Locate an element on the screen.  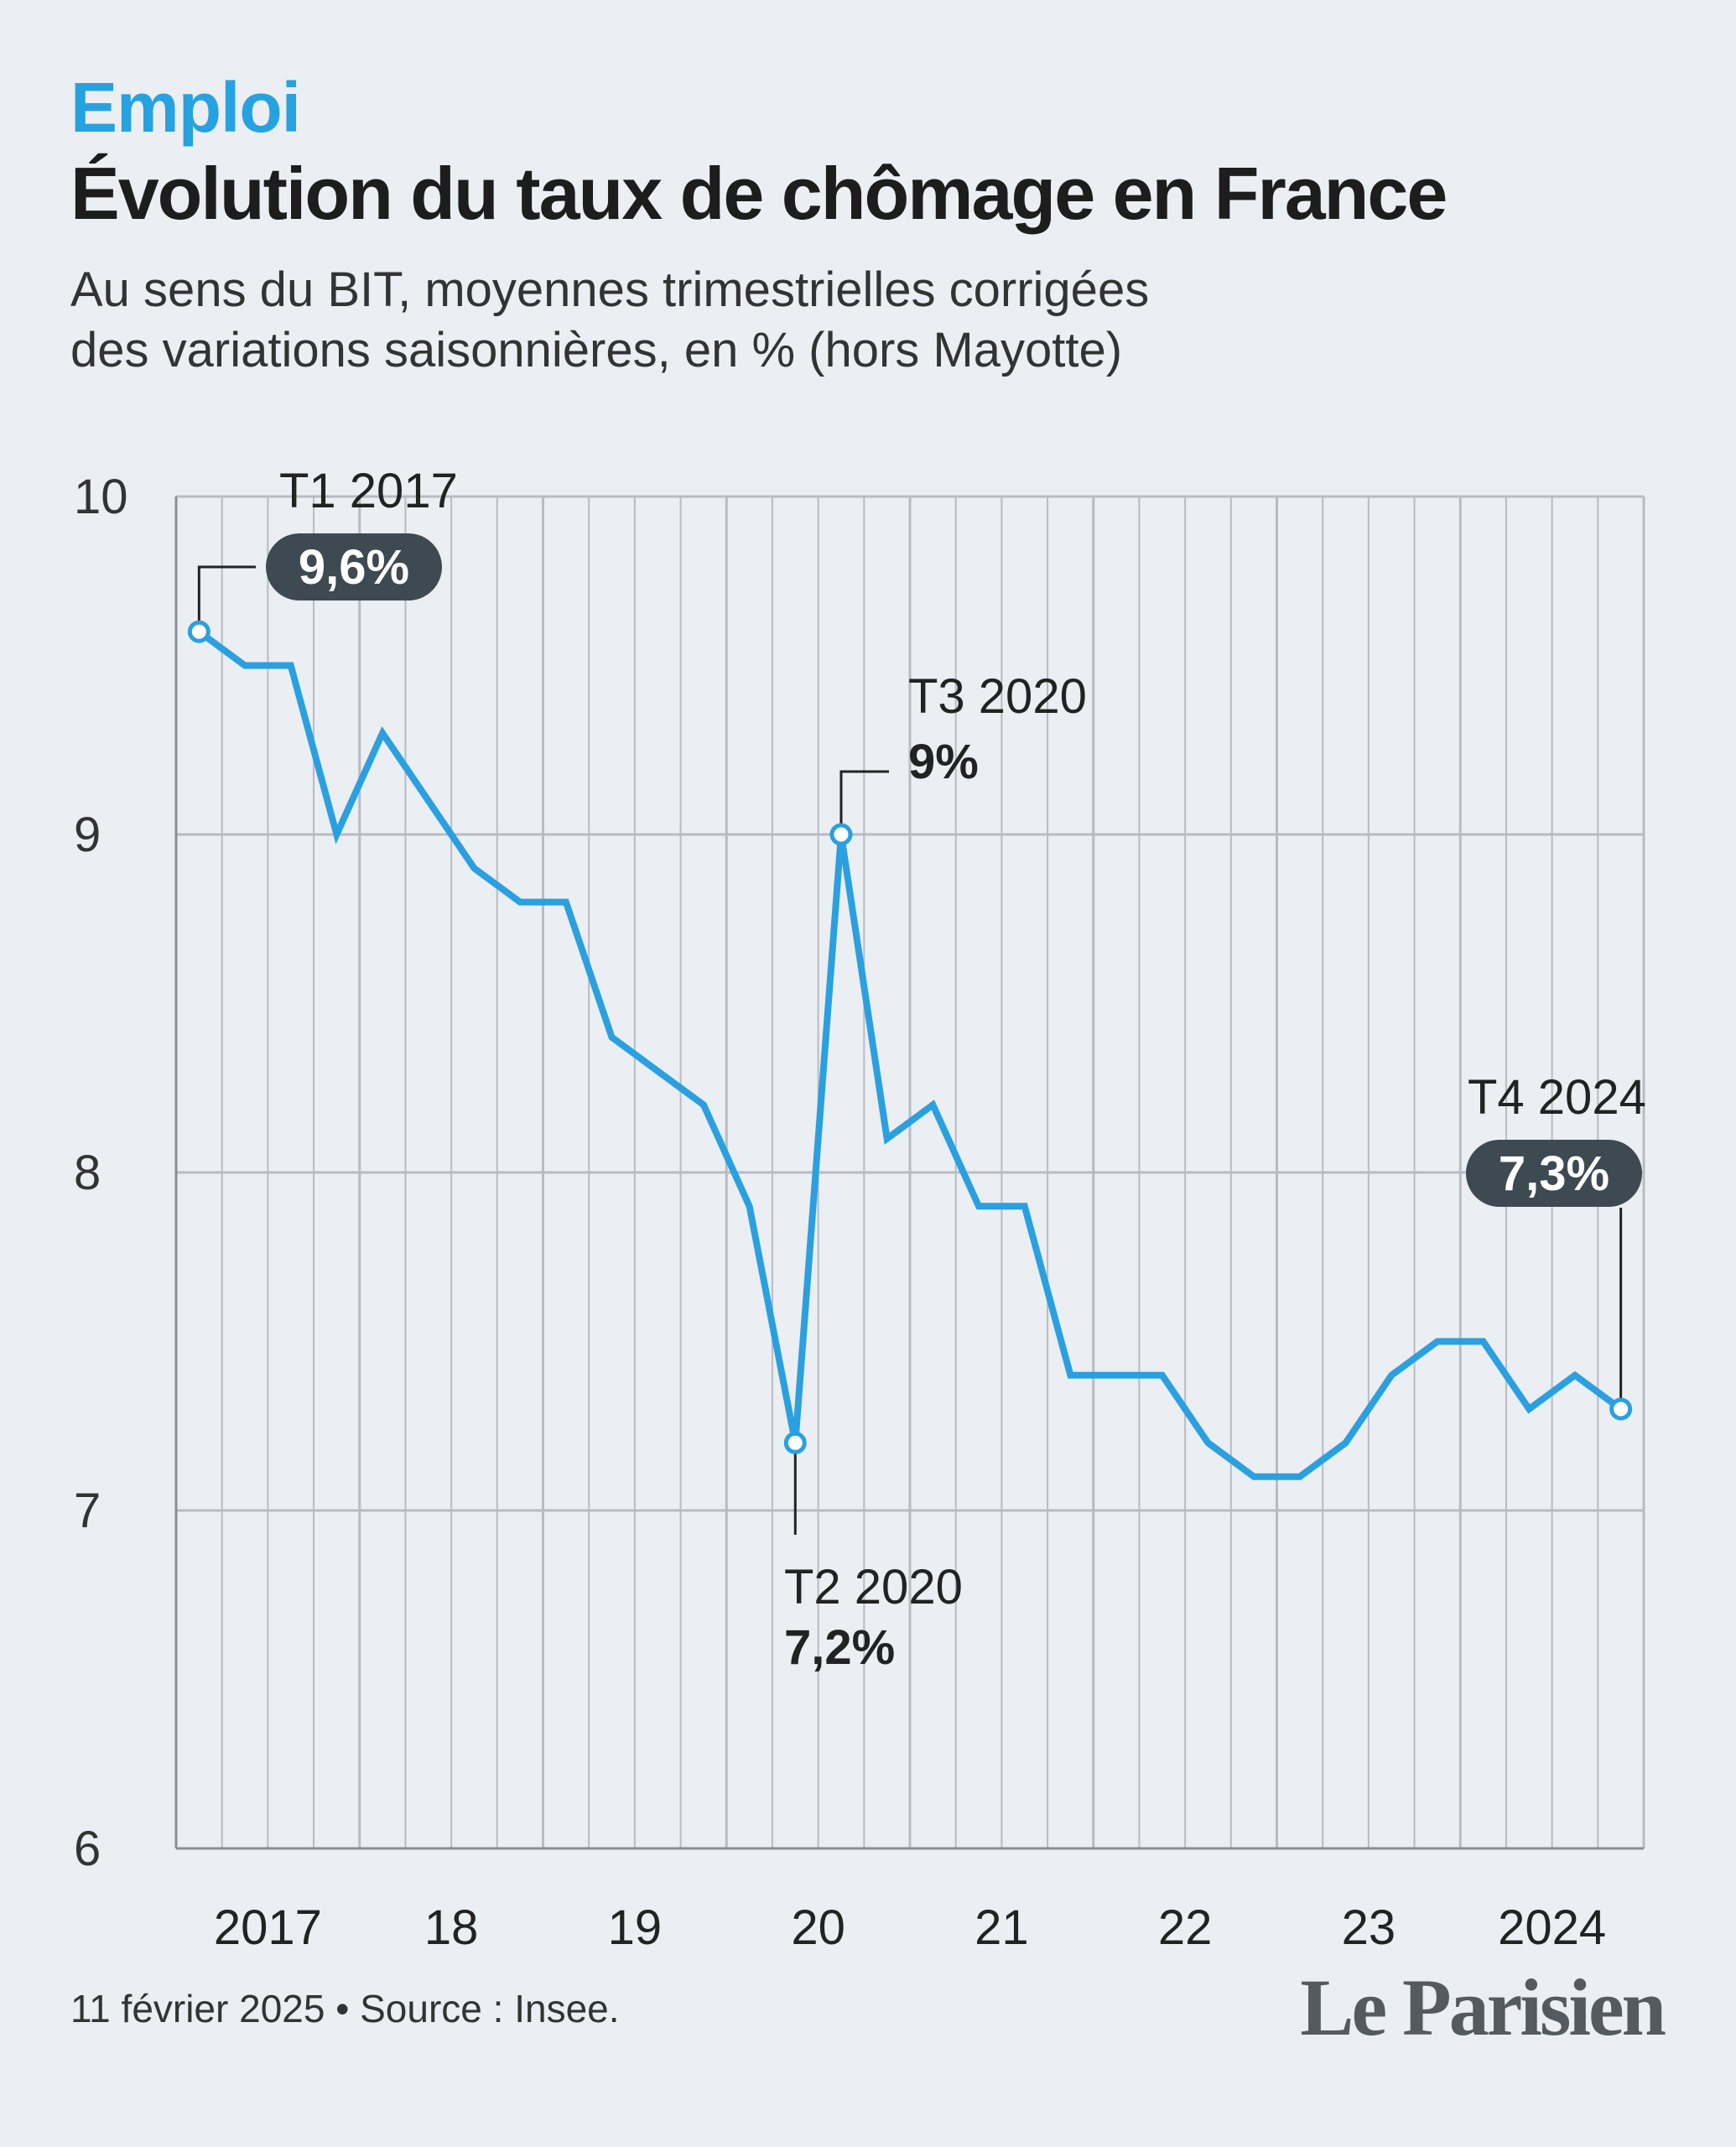
x-tick-label: 22 is located at coordinates (1185, 1927).